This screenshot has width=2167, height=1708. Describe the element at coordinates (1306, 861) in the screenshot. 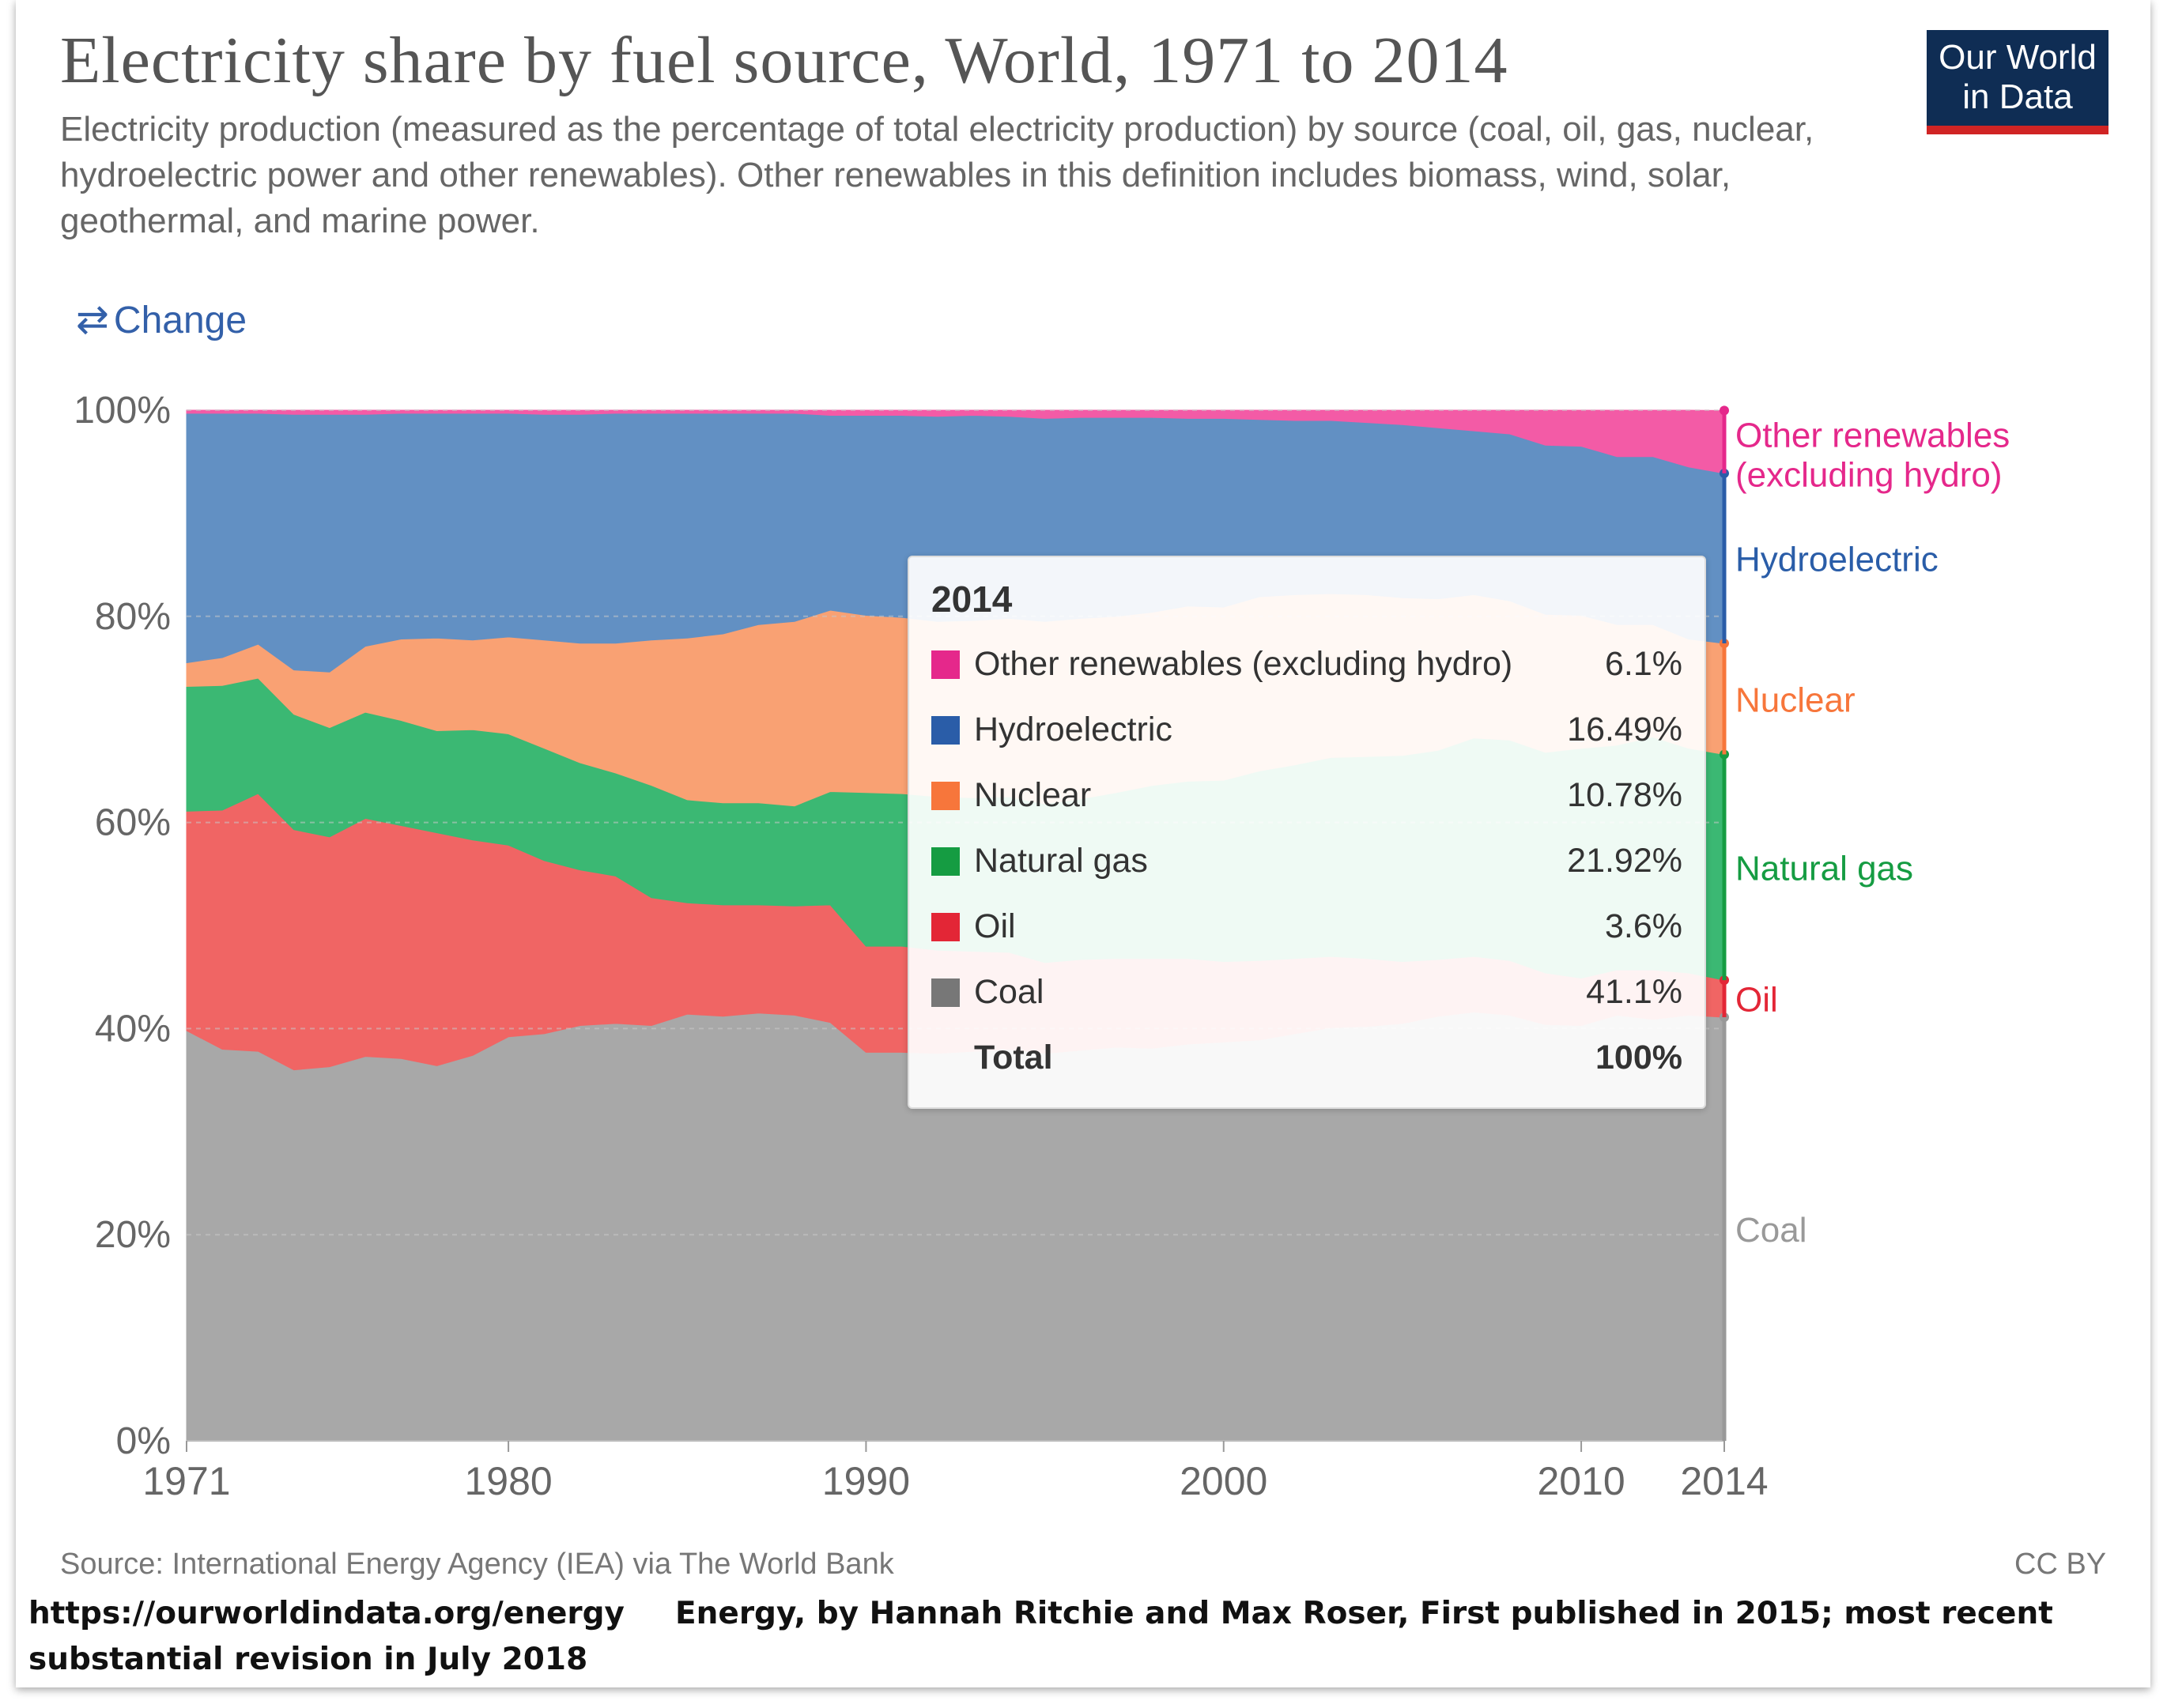

I see `tooltip-row: Natural gas 21.92%` at that location.